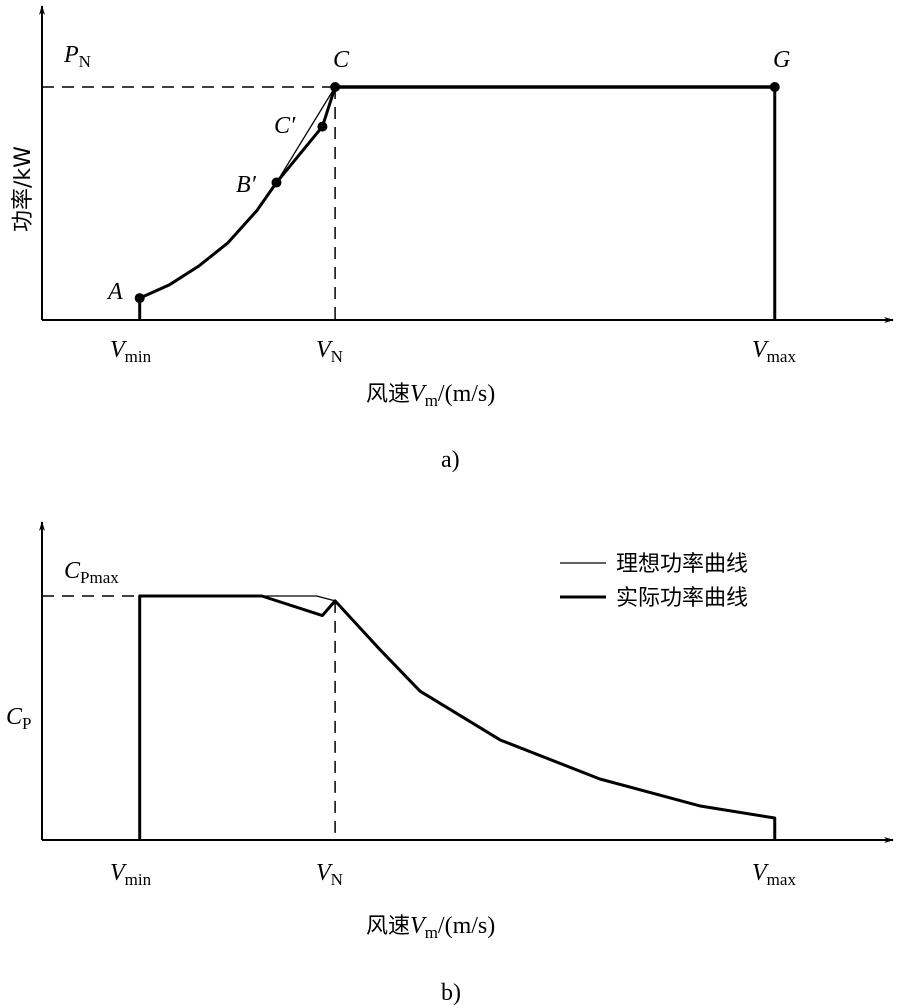  What do you see at coordinates (305, 134) in the screenshot?
I see `ideal-segment` at bounding box center [305, 134].